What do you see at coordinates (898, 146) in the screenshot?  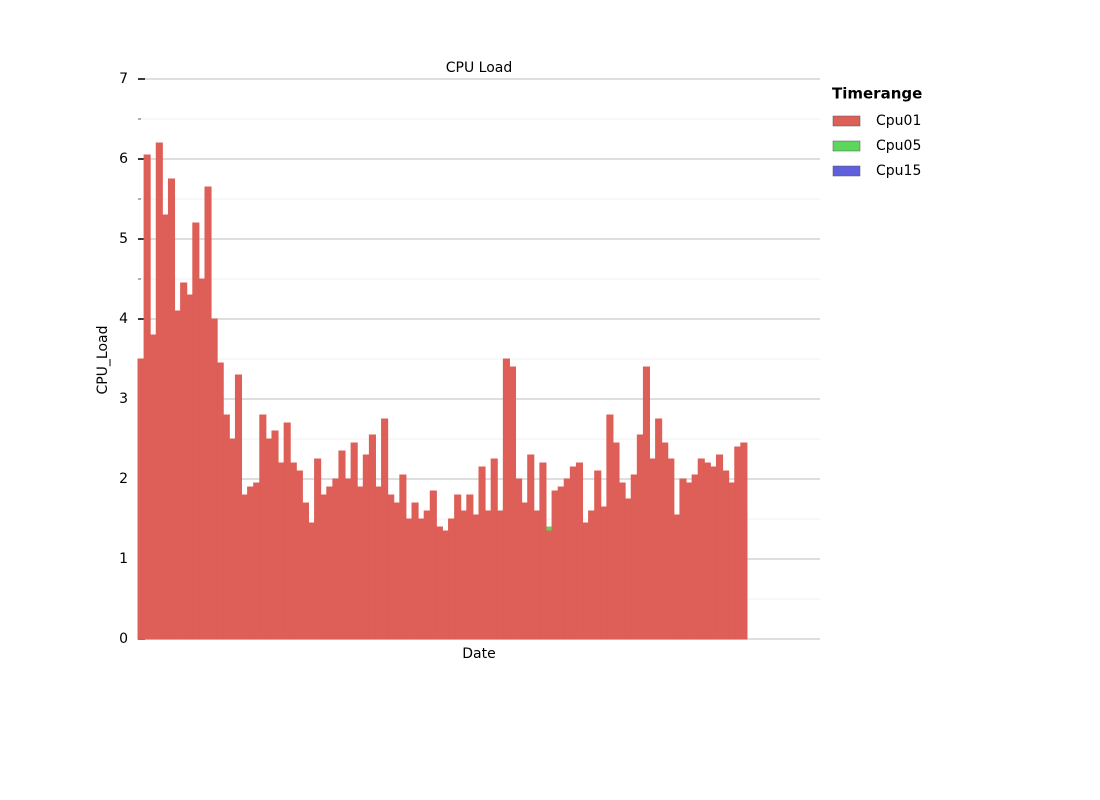 I see `legend-label: Cpu05` at bounding box center [898, 146].